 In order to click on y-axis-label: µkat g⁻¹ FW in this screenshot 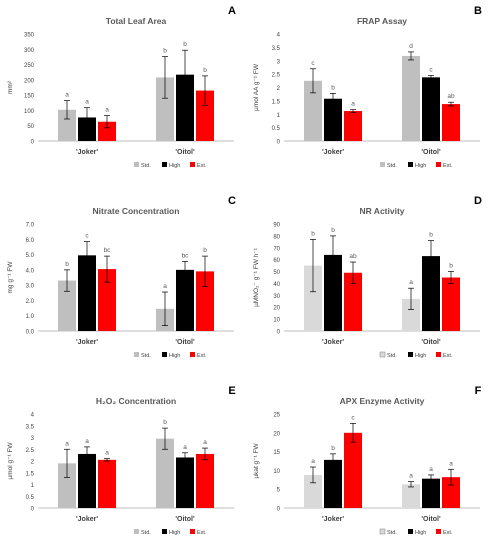, I will do `click(256, 460)`.